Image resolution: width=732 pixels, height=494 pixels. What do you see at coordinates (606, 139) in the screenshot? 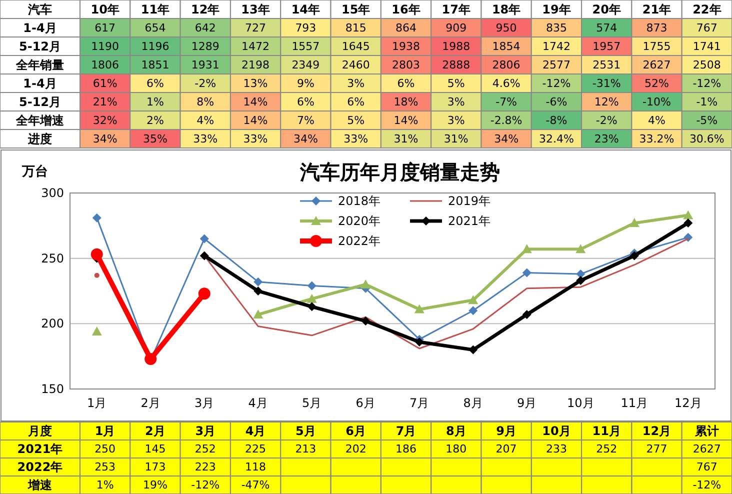
I see `data-label: 23%` at bounding box center [606, 139].